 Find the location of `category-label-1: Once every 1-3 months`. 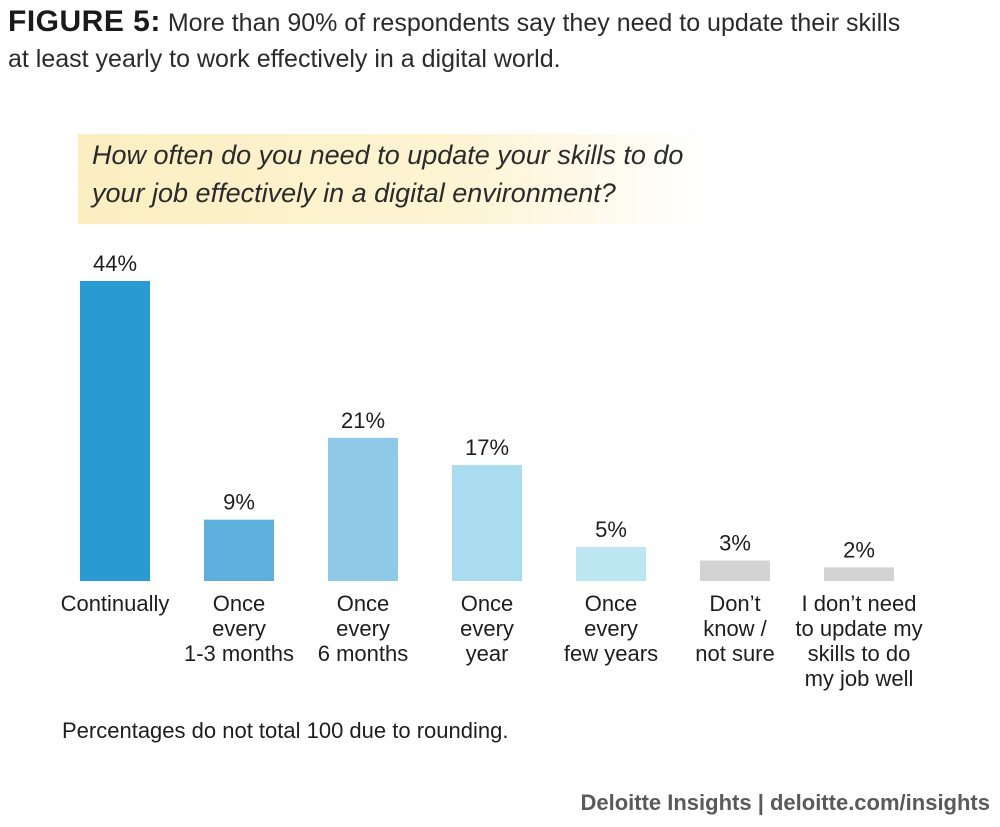

category-label-1: Once every 1-3 months is located at coordinates (239, 628).